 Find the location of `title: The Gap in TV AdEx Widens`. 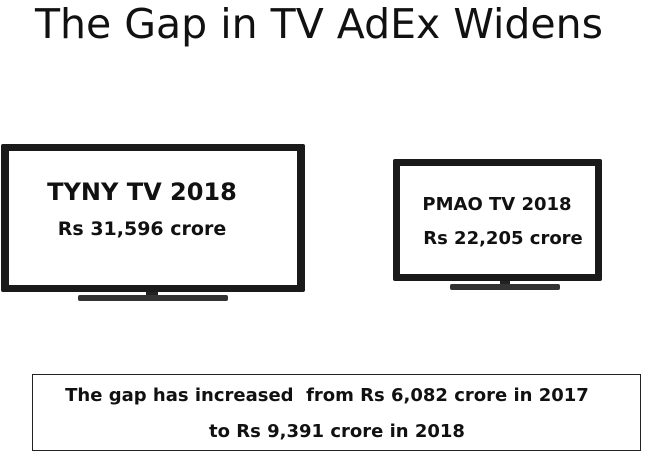

title: The Gap in TV AdEx Widens is located at coordinates (318, 24).